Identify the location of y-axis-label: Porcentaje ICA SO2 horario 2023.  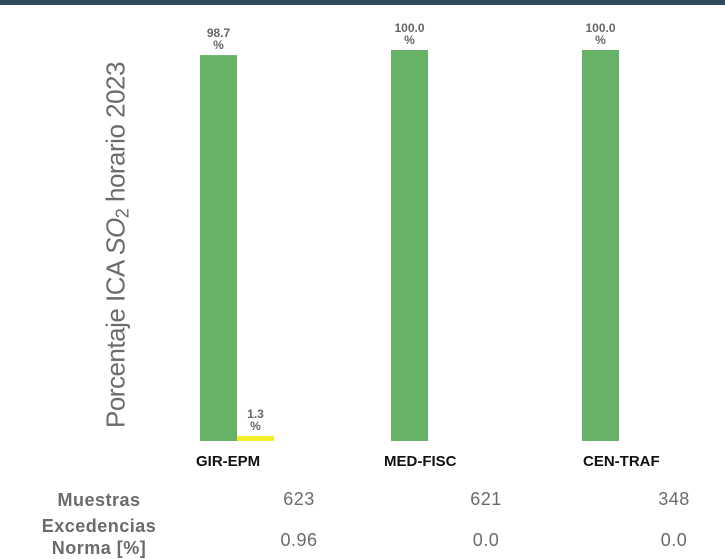
(116, 245).